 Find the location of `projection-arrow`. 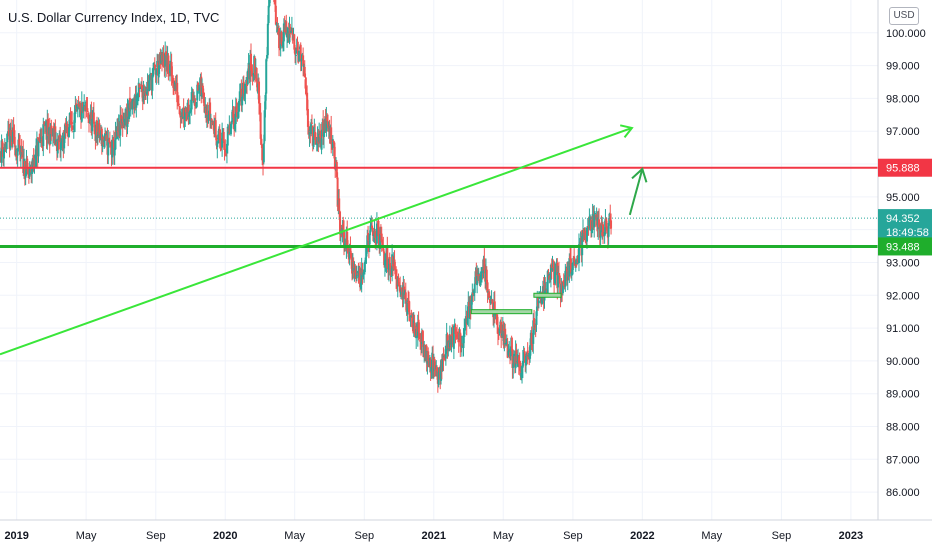

projection-arrow is located at coordinates (636, 192).